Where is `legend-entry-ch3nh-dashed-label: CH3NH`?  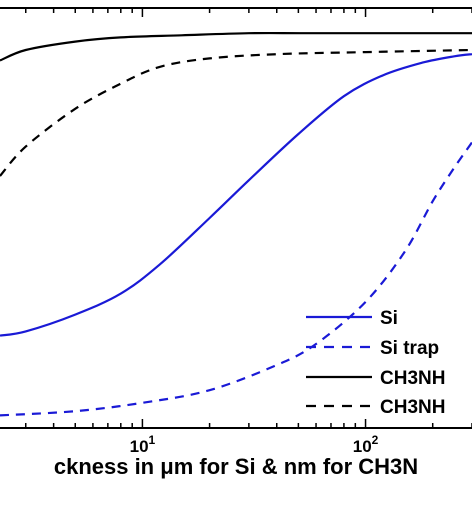 legend-entry-ch3nh-dashed-label: CH3NH is located at coordinates (412, 407).